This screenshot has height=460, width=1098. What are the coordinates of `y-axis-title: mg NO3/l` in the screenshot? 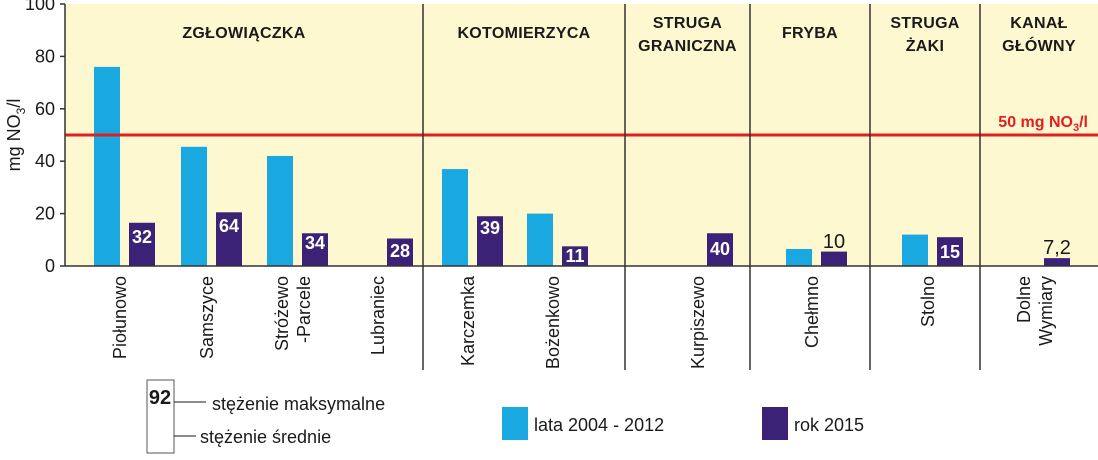 It's located at (16, 135).